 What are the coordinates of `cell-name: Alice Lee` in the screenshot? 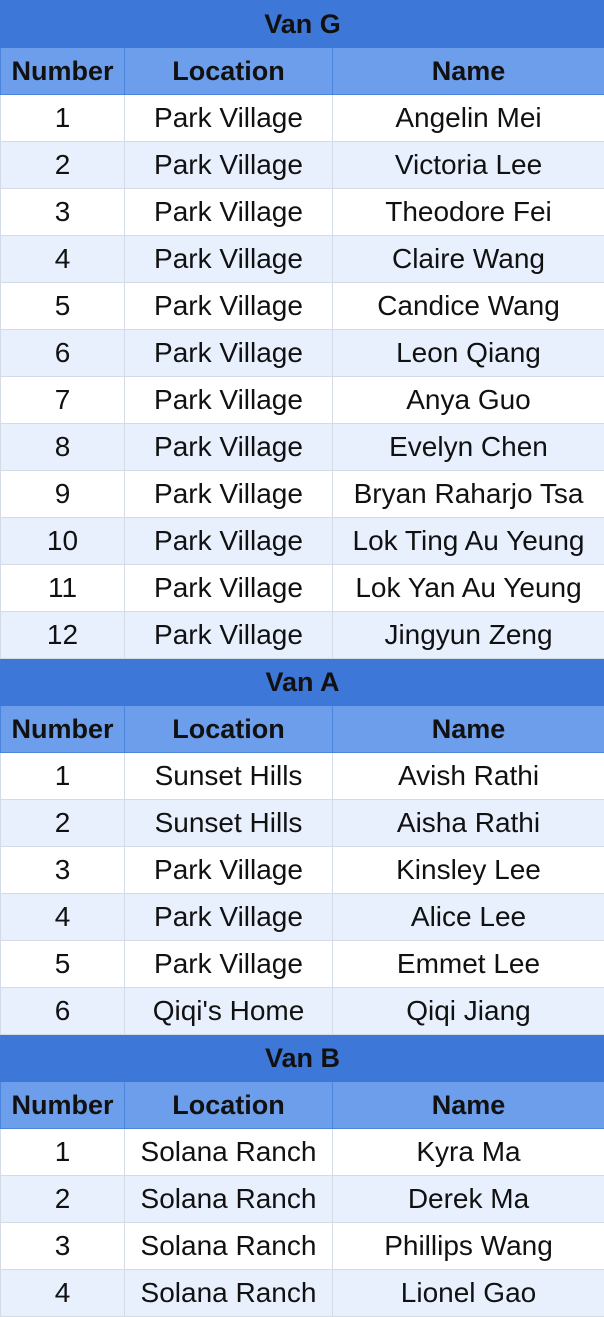 It's located at (468, 917).